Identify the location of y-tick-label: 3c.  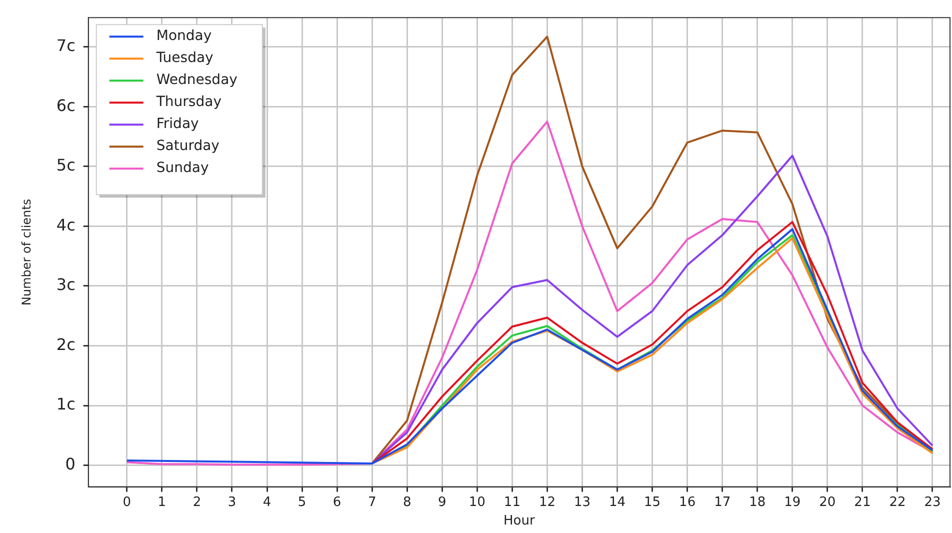
(66, 284).